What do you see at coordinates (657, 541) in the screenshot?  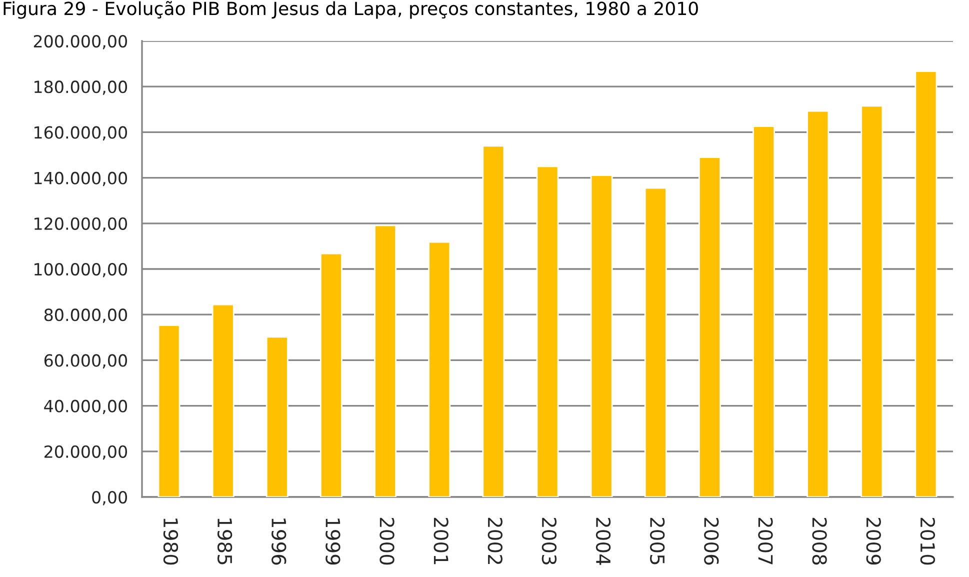 I see `x-tick-label: 2005` at bounding box center [657, 541].